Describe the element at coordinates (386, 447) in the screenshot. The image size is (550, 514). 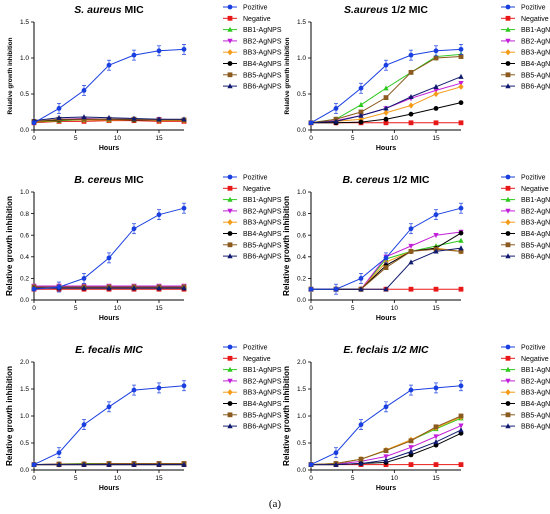
I see `series-bb6-agnps` at that location.